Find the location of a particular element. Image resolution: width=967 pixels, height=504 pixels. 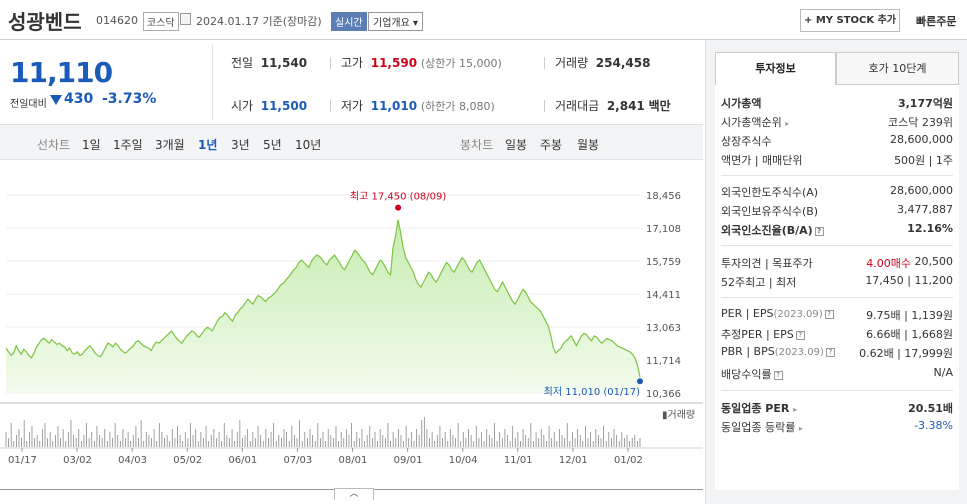

upper-limit: (상한가 15,000) is located at coordinates (461, 63).